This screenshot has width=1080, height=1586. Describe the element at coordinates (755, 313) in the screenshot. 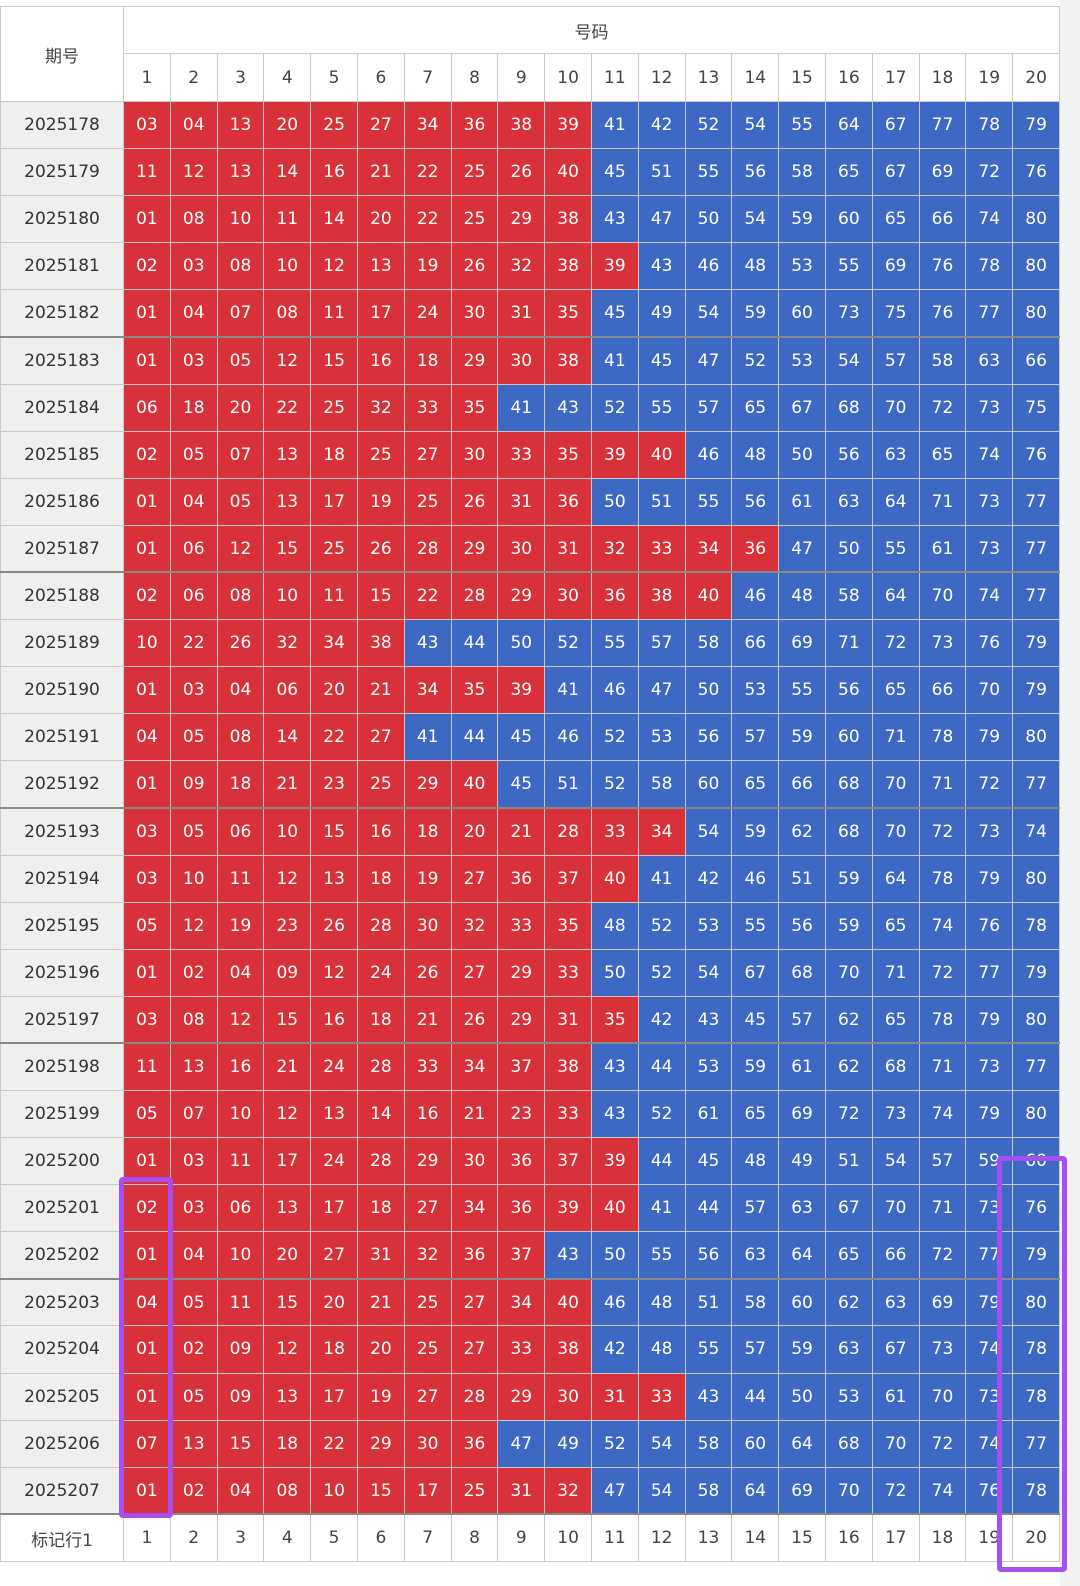

I see `blue-number: 59` at that location.